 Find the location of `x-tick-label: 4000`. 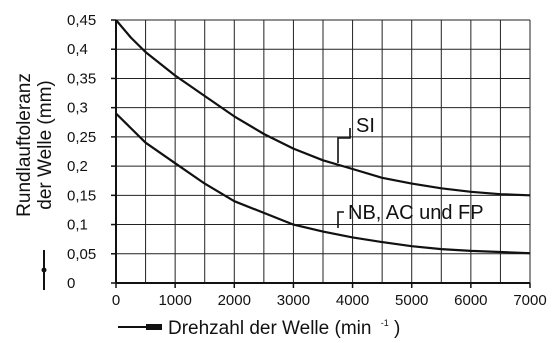

x-tick-label: 4000 is located at coordinates (352, 300).